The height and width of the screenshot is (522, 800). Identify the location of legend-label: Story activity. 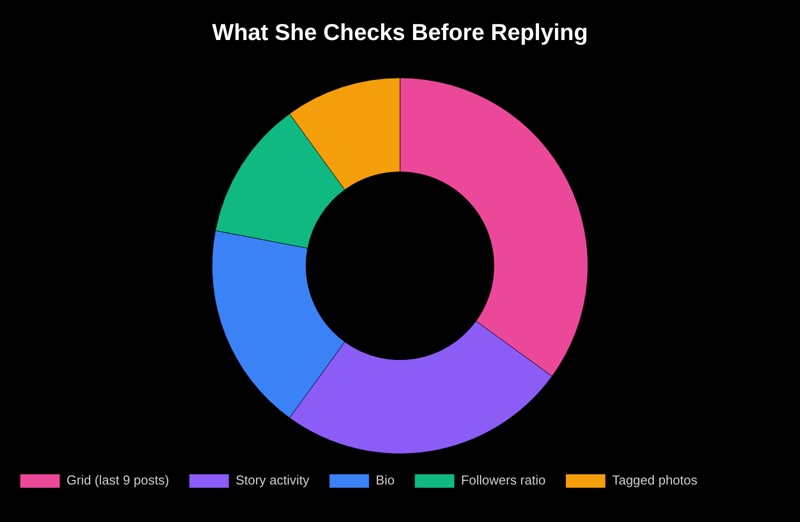
(273, 480).